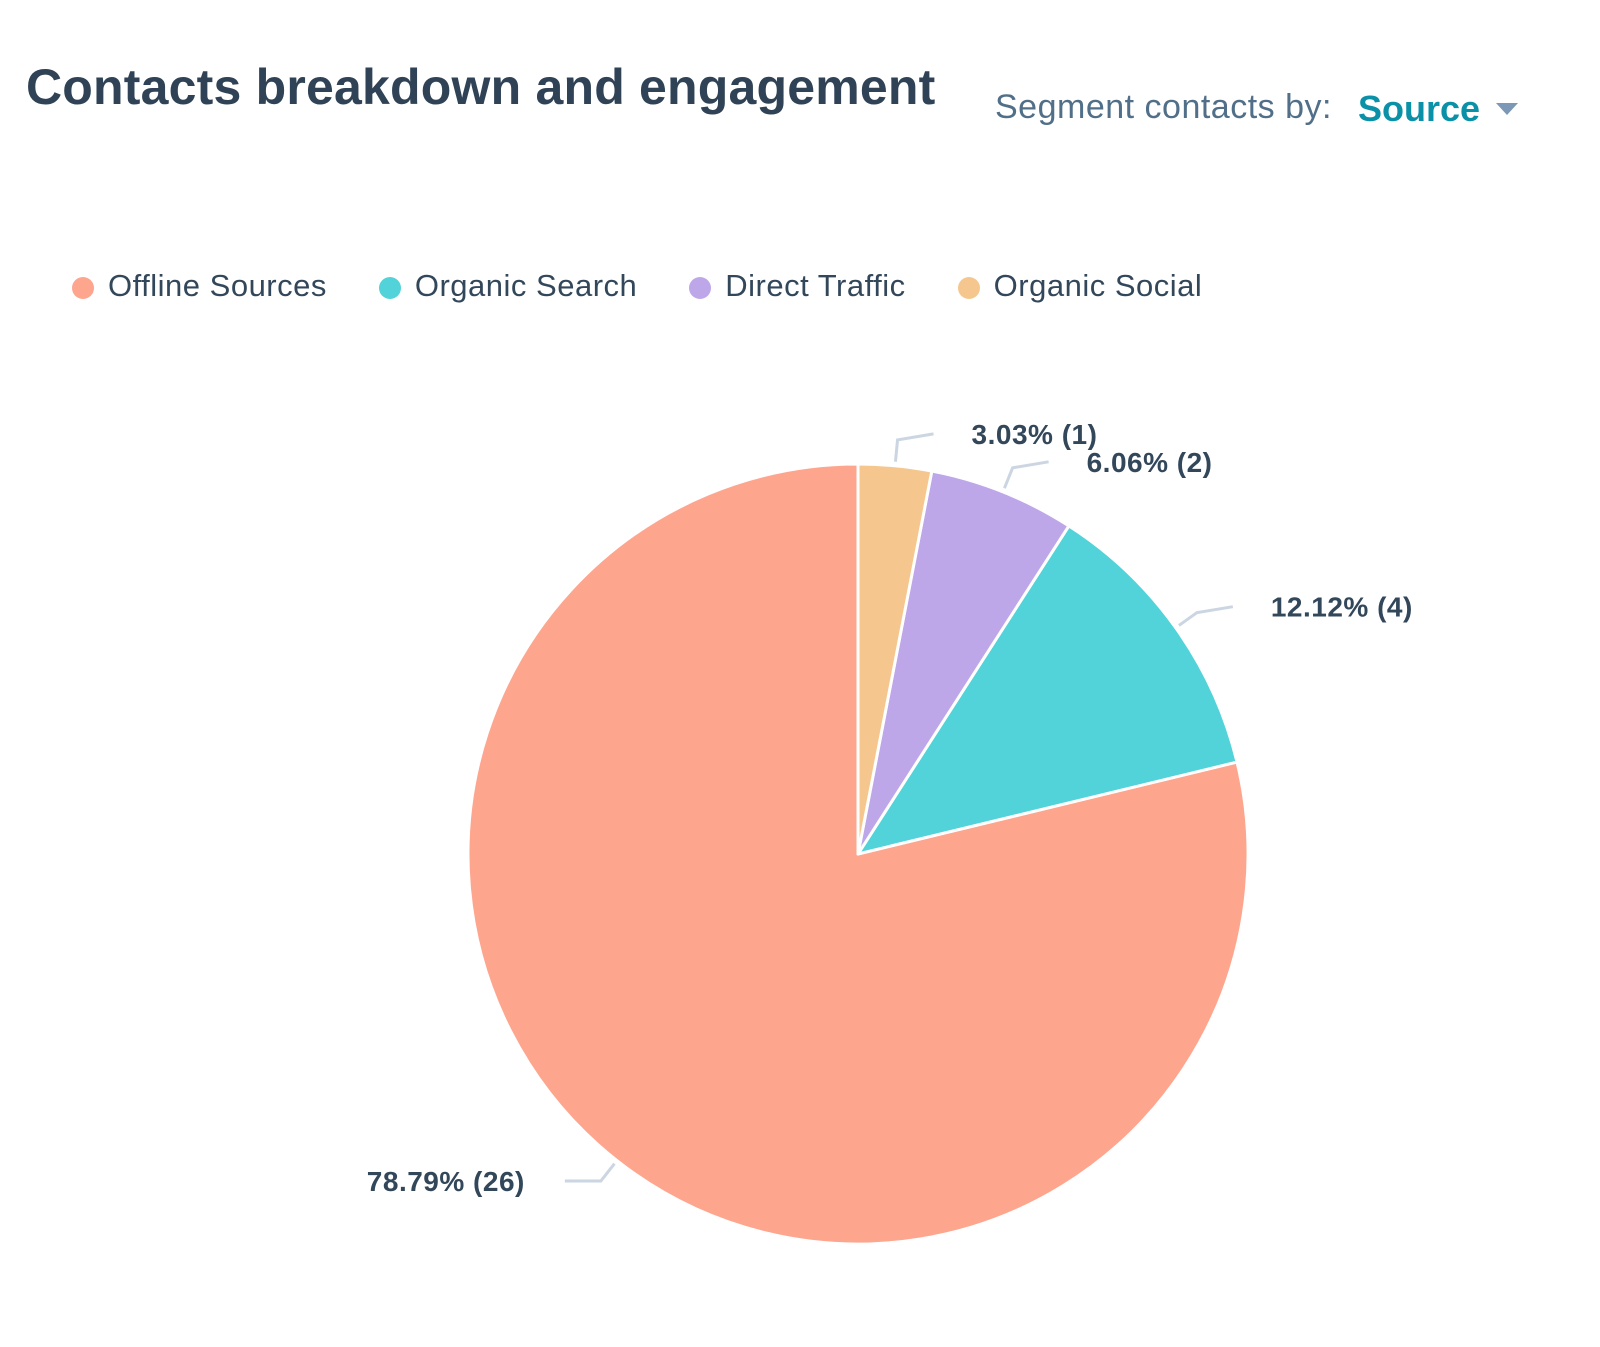 The height and width of the screenshot is (1347, 1600). I want to click on data-label: 12.12% (4), so click(1342, 607).